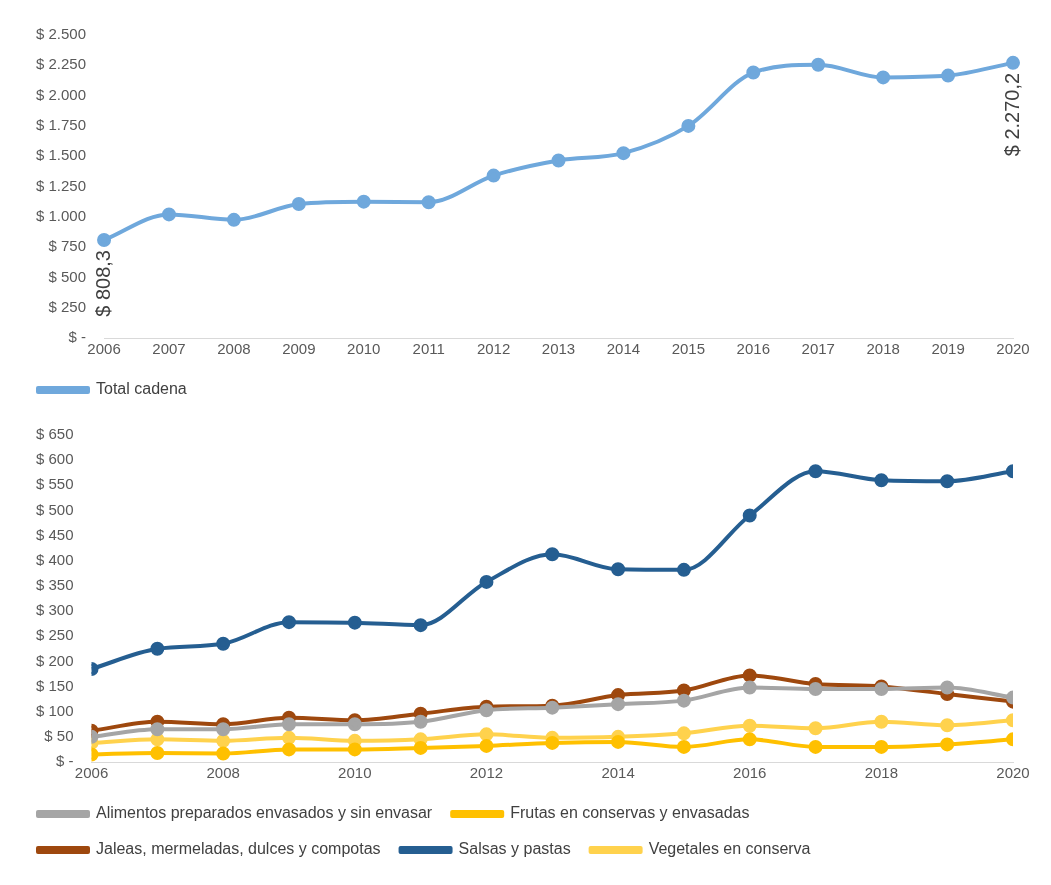 This screenshot has width=1051, height=885. Describe the element at coordinates (558, 349) in the screenshot. I see `x-tick-label: 2013` at that location.